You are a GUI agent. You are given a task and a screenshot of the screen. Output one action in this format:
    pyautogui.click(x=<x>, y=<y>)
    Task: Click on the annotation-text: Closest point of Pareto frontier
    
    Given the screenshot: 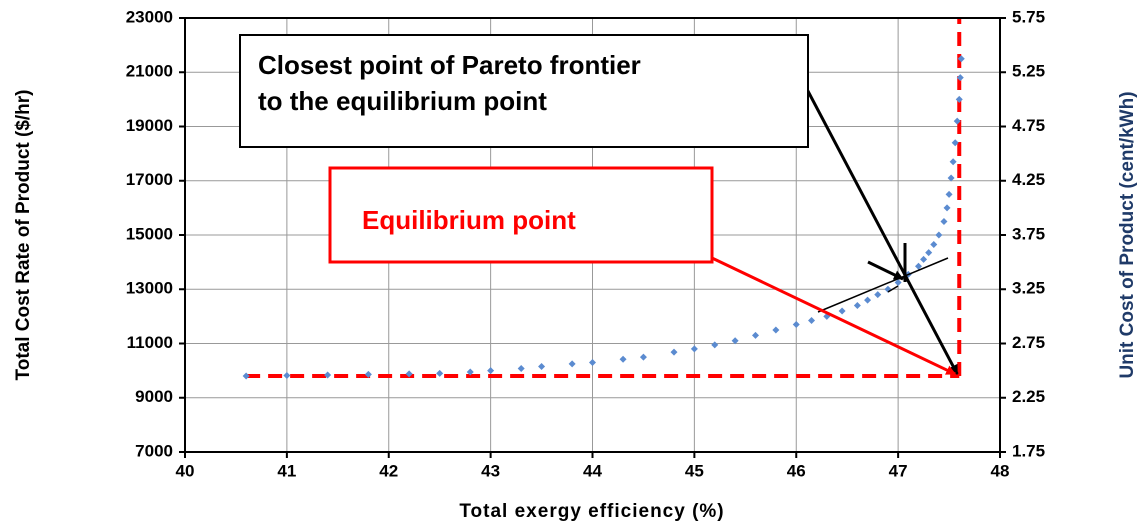 What is the action you would take?
    pyautogui.click(x=449, y=65)
    